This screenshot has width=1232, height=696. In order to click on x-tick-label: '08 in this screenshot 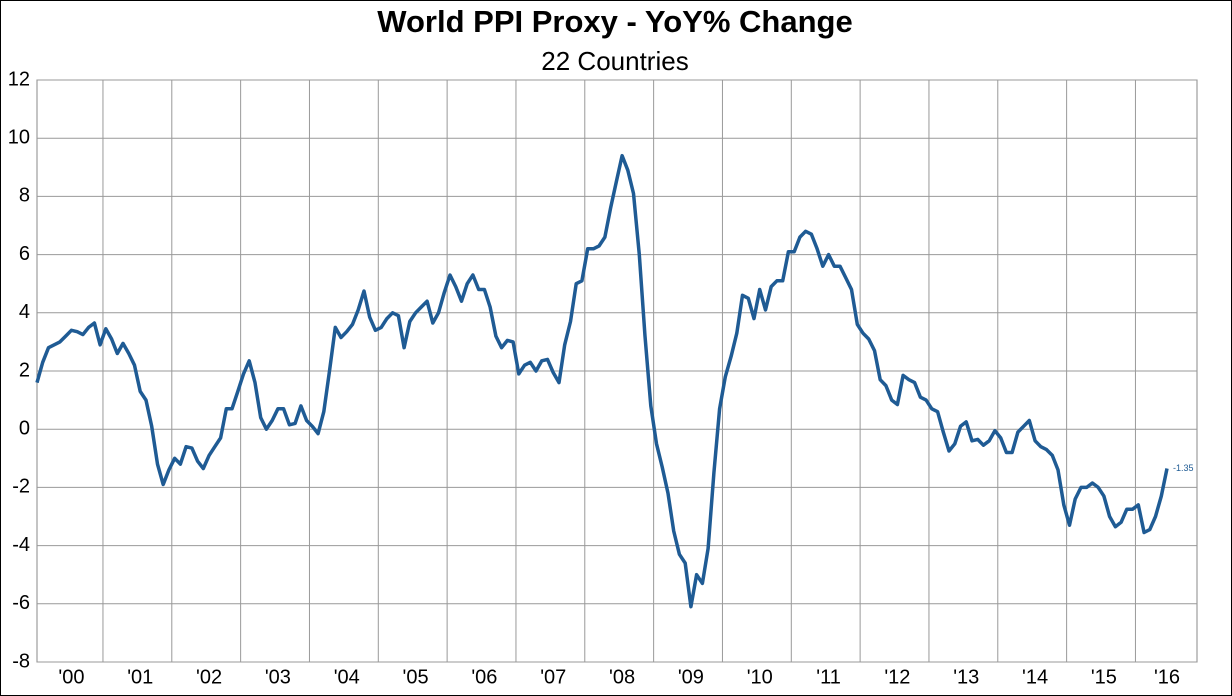, I will do `click(622, 677)`.